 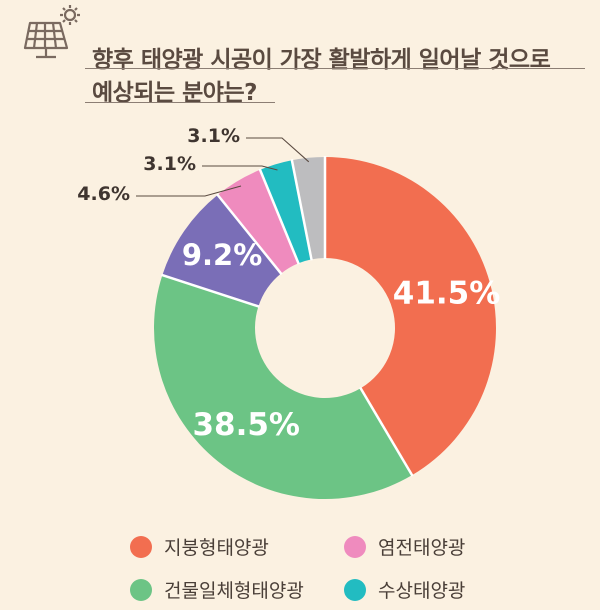 I want to click on title-line-2: 예상되는 분야는?, so click(x=174, y=93).